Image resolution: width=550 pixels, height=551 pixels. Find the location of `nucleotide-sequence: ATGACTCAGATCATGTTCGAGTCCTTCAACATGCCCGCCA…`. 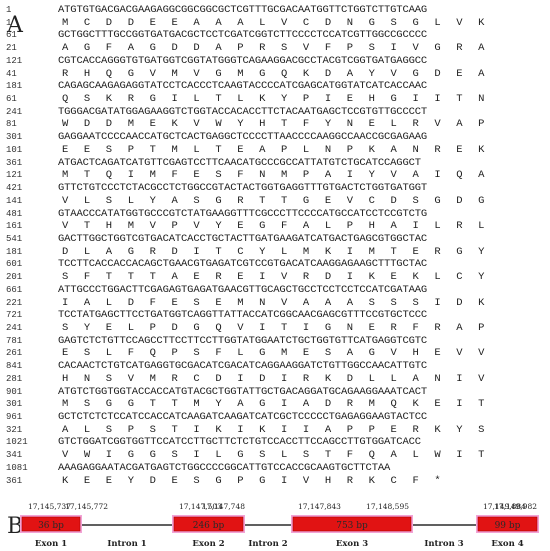

nucleotide-sequence: ATGACTCAGATCATGTTCGAGTCCTTCAACATGCCCGCCA… is located at coordinates (239, 162).